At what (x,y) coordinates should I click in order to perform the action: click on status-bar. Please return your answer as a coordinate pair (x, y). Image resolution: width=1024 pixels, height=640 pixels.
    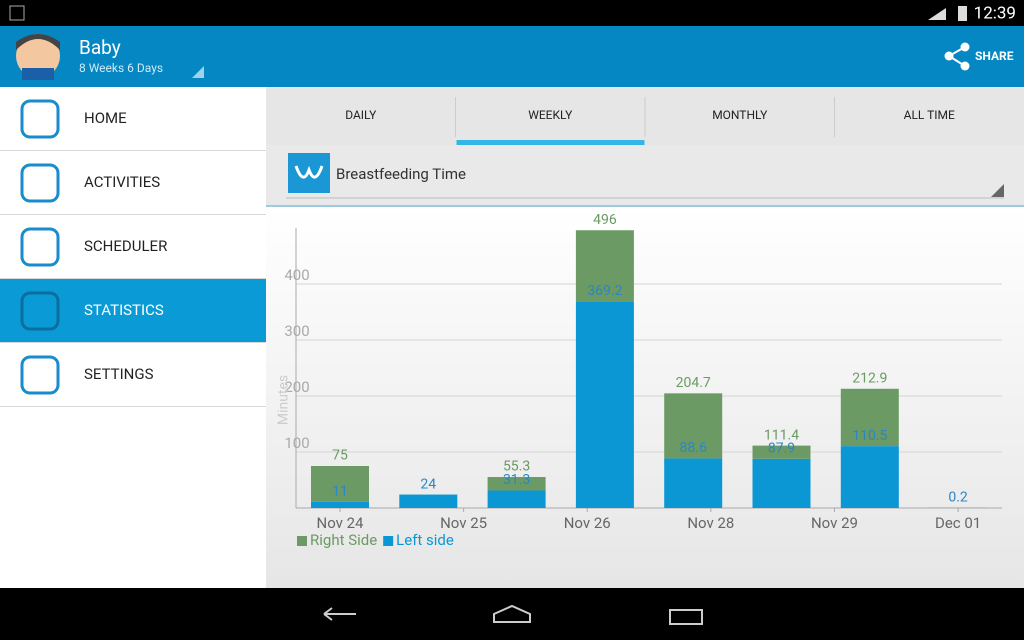
    Looking at the image, I should click on (512, 13).